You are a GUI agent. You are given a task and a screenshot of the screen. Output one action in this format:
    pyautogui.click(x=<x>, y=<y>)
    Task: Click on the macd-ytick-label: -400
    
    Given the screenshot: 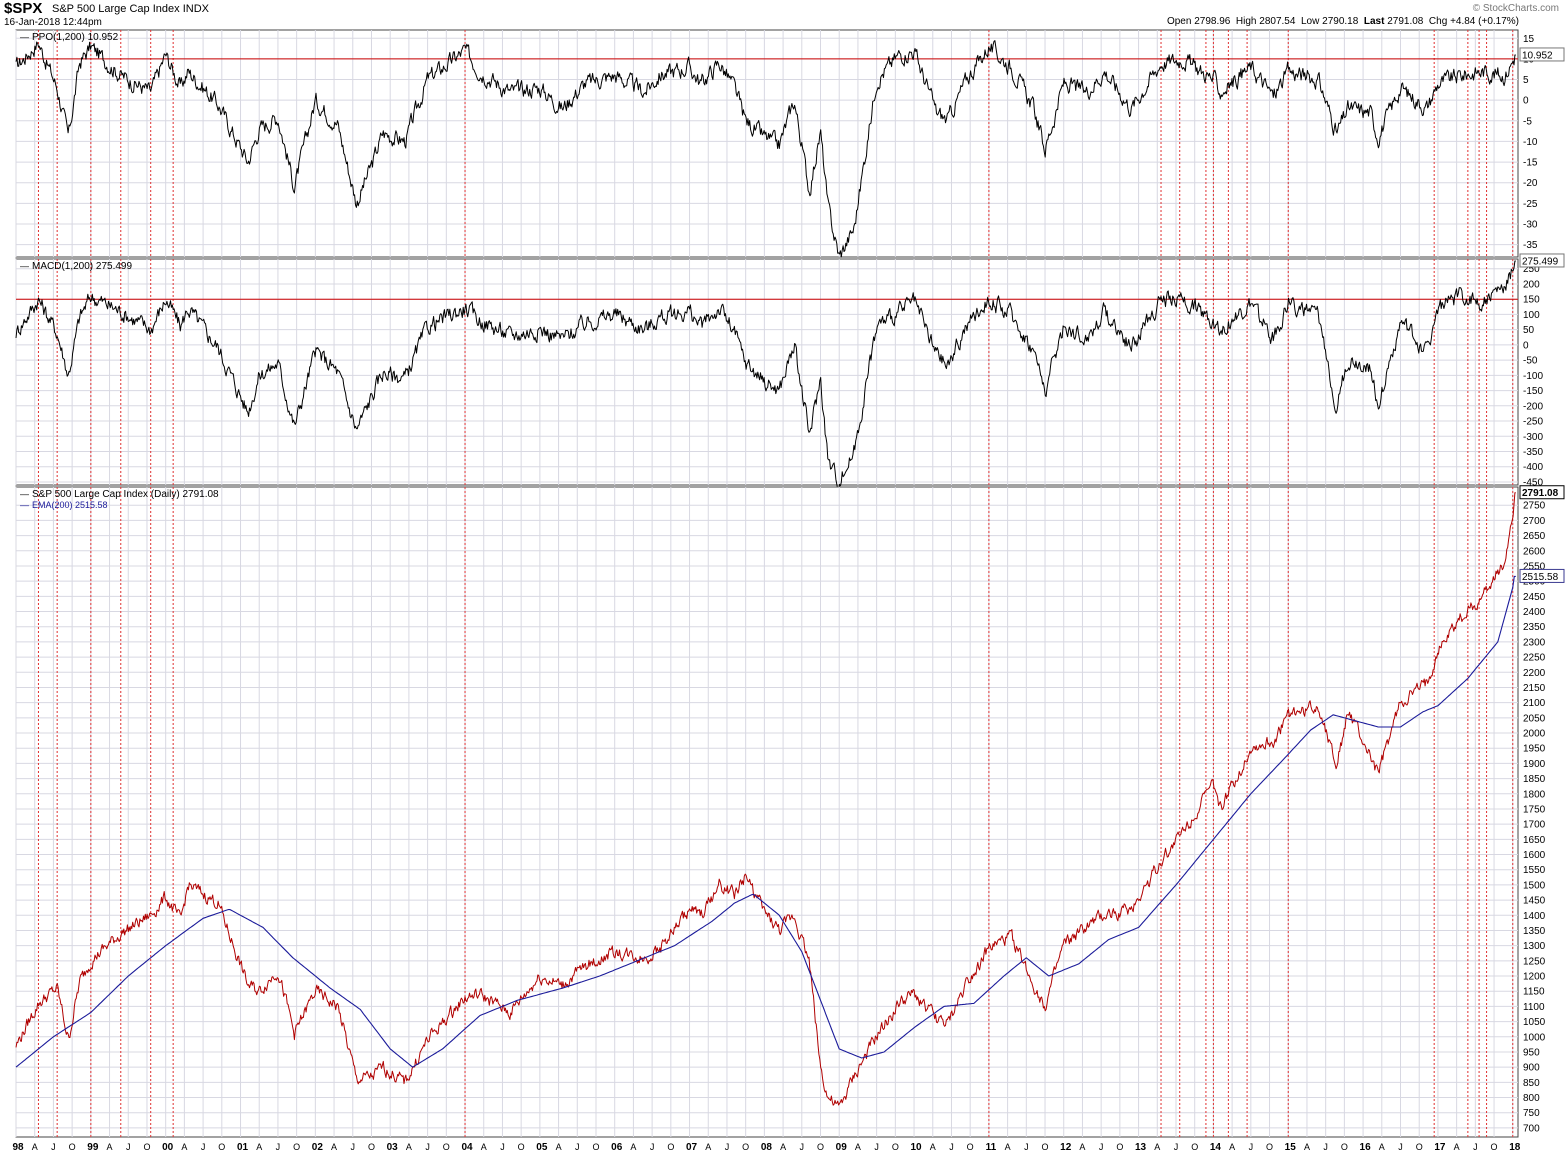 What is the action you would take?
    pyautogui.click(x=1533, y=467)
    